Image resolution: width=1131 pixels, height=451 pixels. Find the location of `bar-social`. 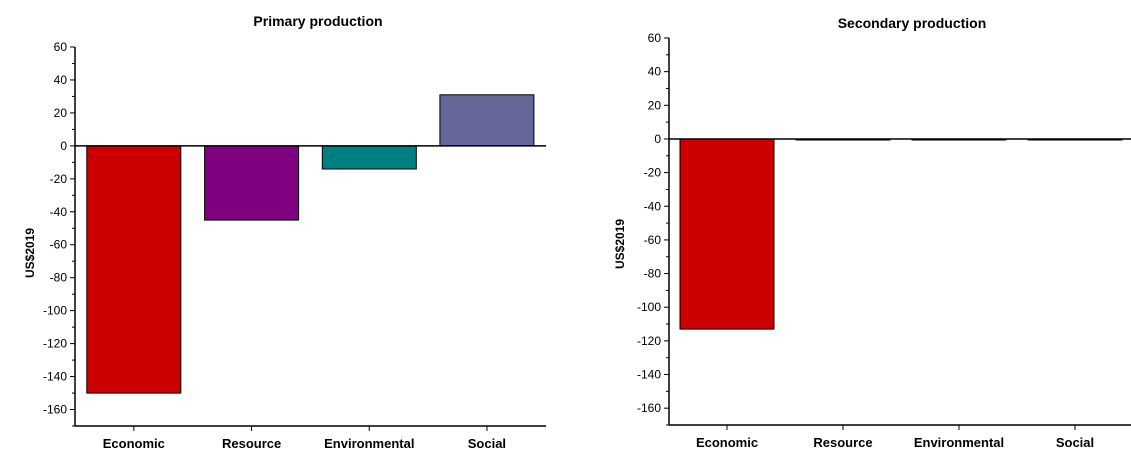

bar-social is located at coordinates (487, 120).